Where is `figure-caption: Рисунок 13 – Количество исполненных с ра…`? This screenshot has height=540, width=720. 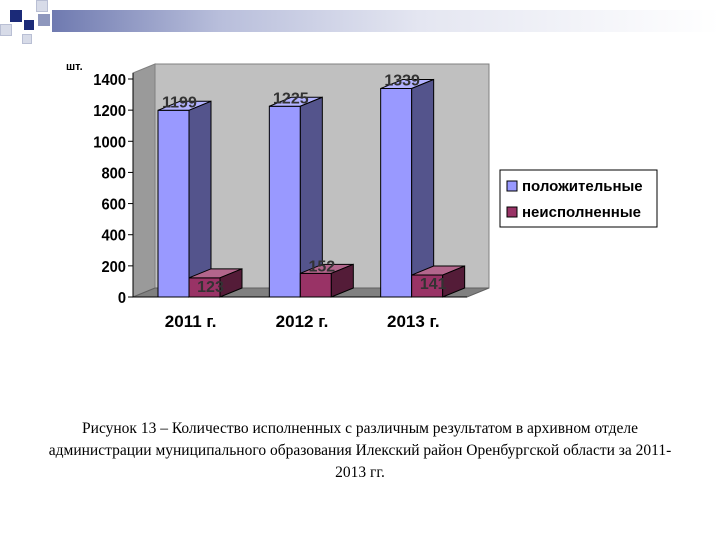
figure-caption: Рисунок 13 – Количество исполненных с ра… is located at coordinates (360, 450).